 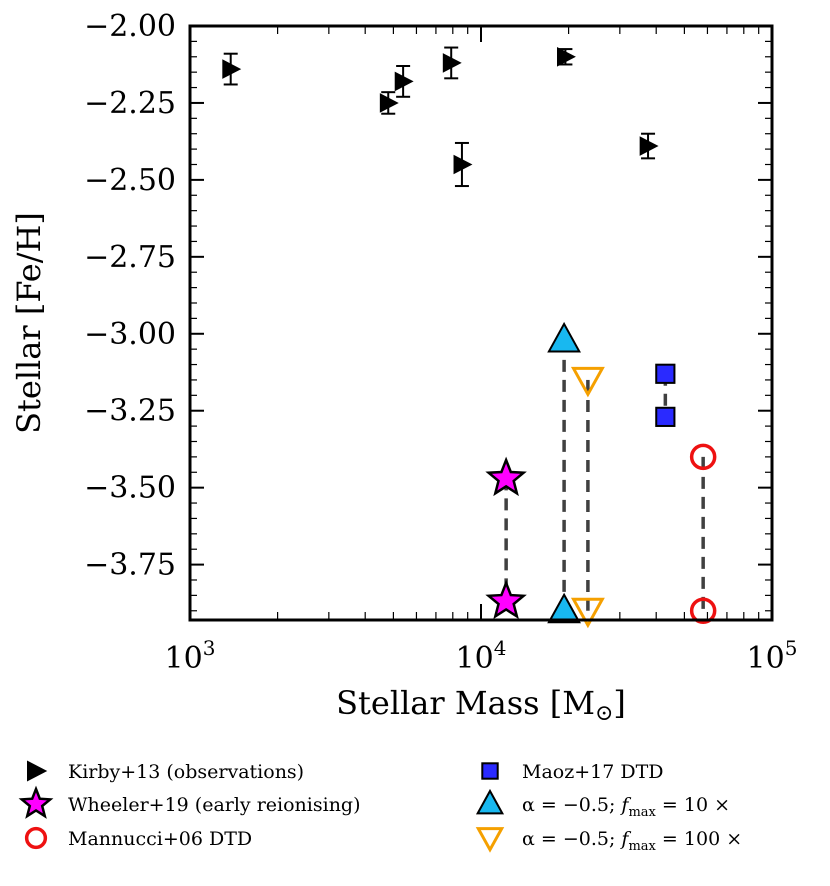 What do you see at coordinates (593, 772) in the screenshot?
I see `legend-label: Maoz+17 DTD` at bounding box center [593, 772].